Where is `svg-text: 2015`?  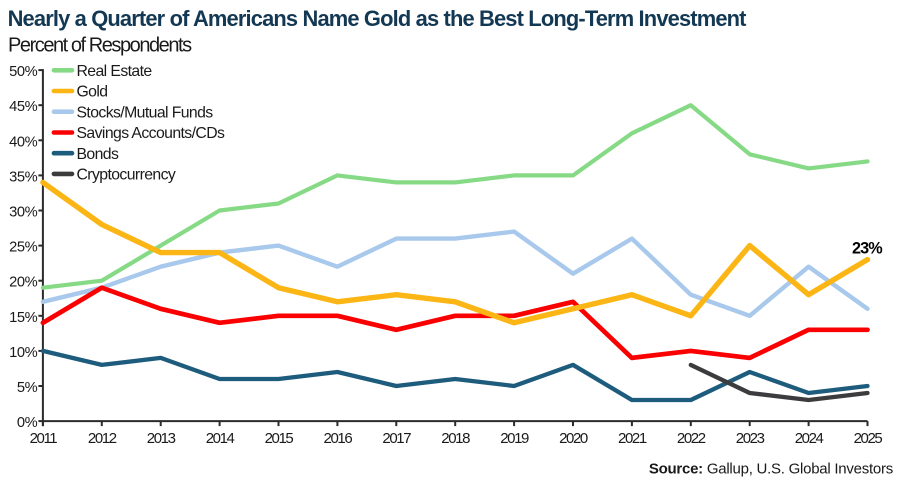
svg-text: 2015 is located at coordinates (279, 438).